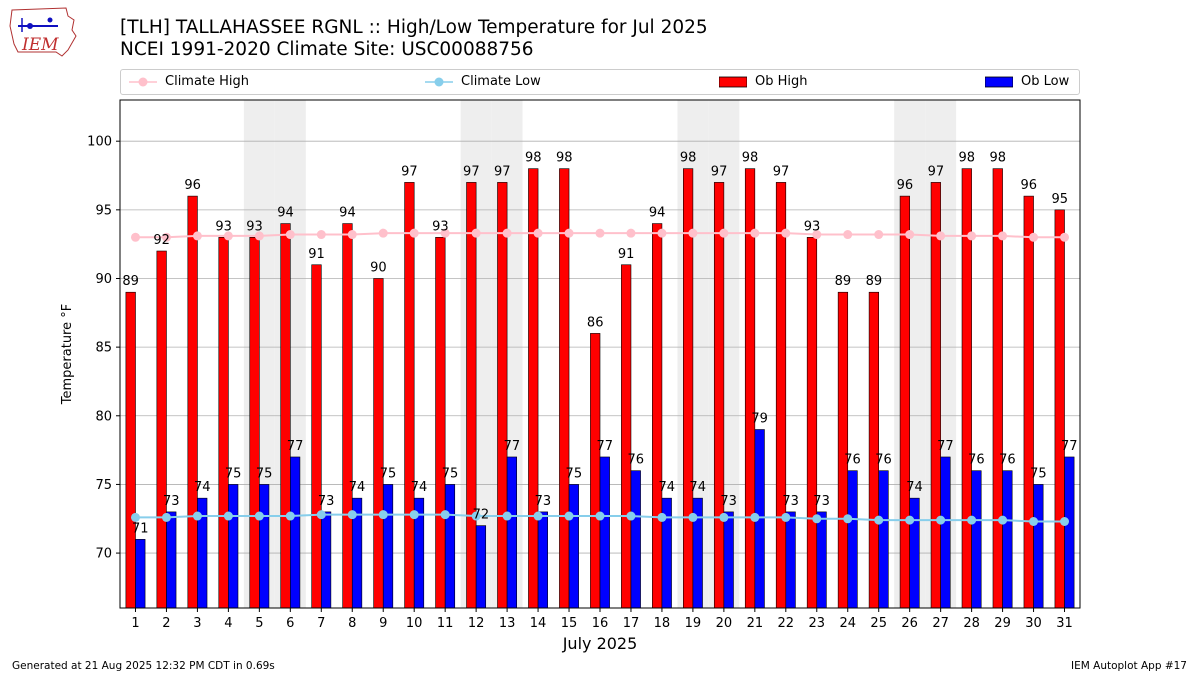  I want to click on x-tick-label: 21, so click(755, 623).